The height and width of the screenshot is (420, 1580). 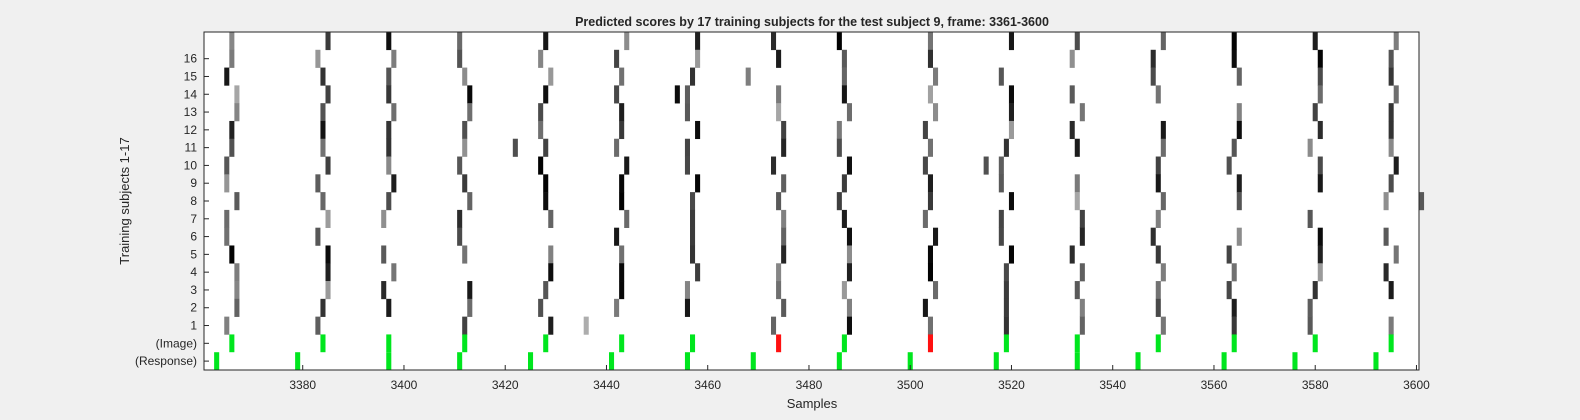 What do you see at coordinates (1214, 385) in the screenshot?
I see `x-tick-label: 3560` at bounding box center [1214, 385].